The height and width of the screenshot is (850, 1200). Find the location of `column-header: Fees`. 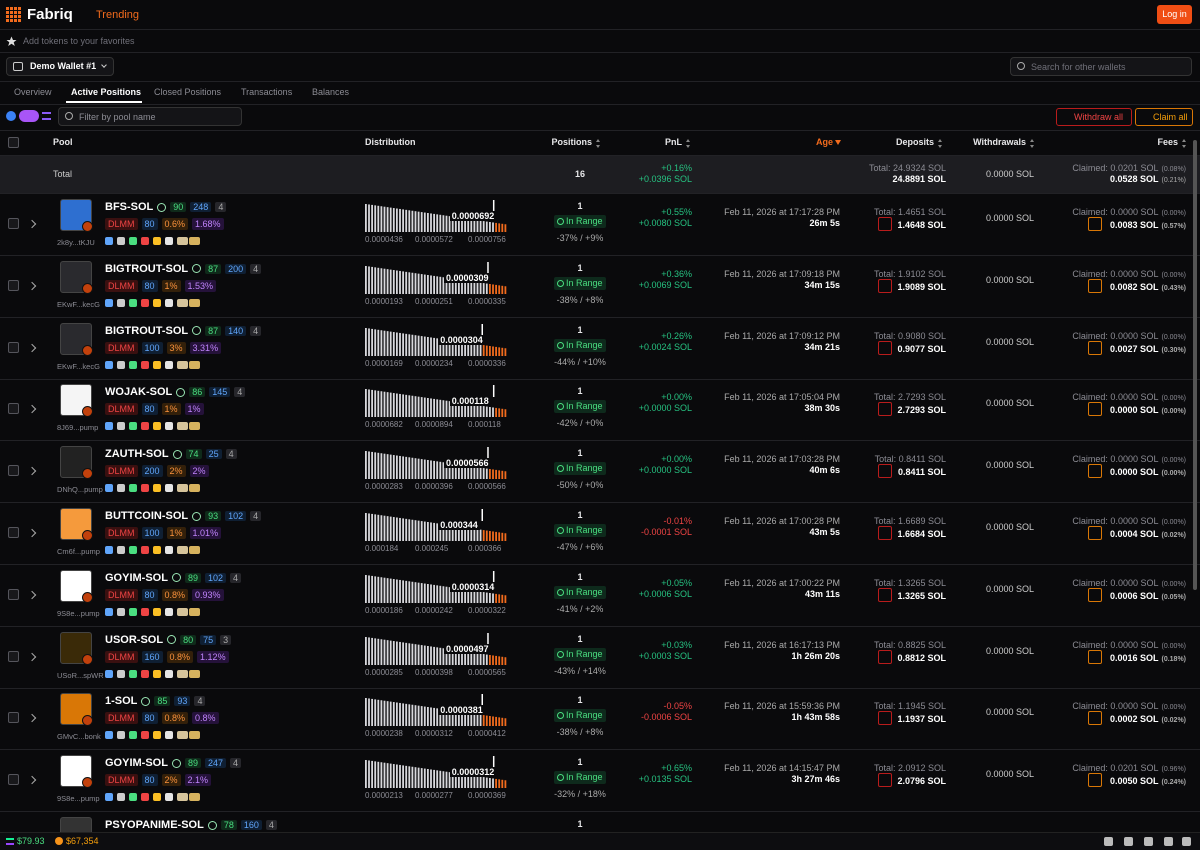

column-header: Fees is located at coordinates (1167, 142).